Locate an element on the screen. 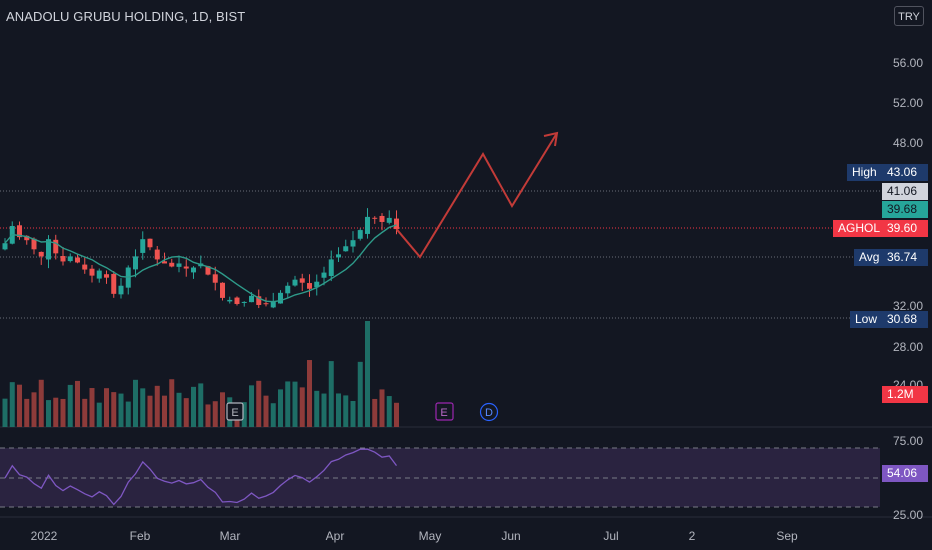 This screenshot has width=932, height=550. dividend-marker: D is located at coordinates (489, 412).